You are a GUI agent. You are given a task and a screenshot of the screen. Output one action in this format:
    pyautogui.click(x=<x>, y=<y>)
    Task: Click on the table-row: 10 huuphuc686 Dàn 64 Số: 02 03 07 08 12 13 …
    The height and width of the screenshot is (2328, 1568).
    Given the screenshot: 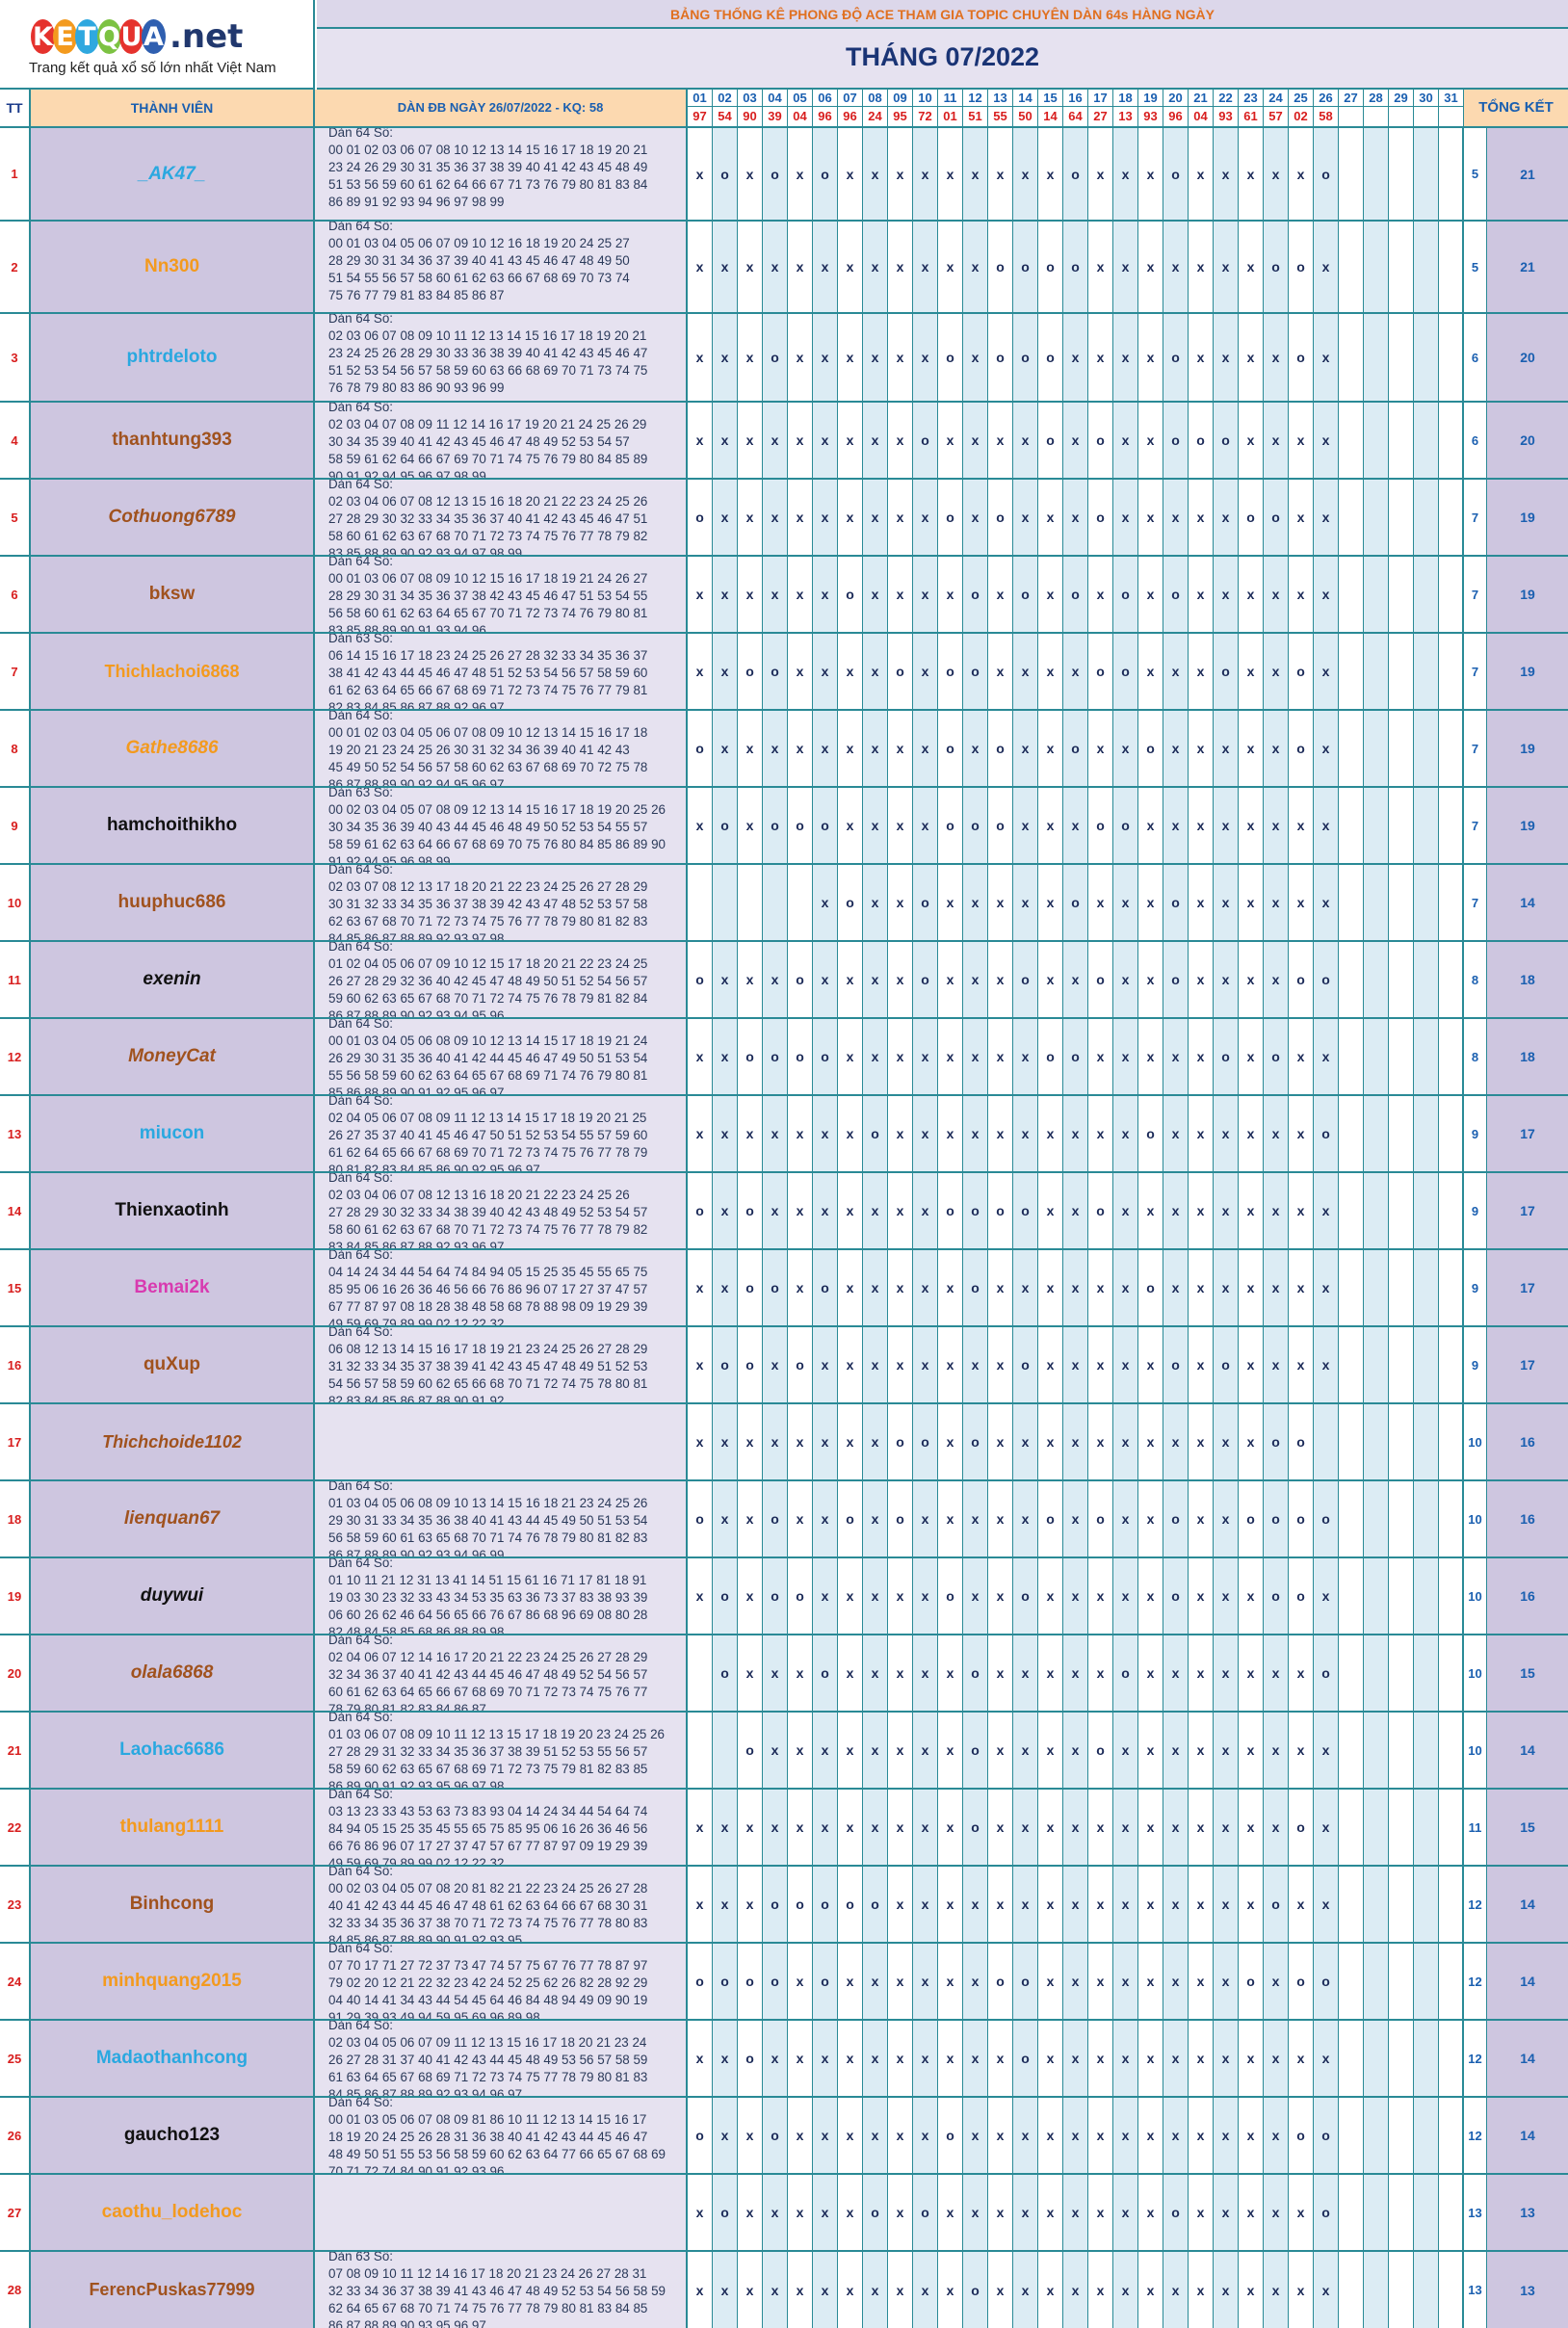 What is the action you would take?
    pyautogui.click(x=784, y=901)
    